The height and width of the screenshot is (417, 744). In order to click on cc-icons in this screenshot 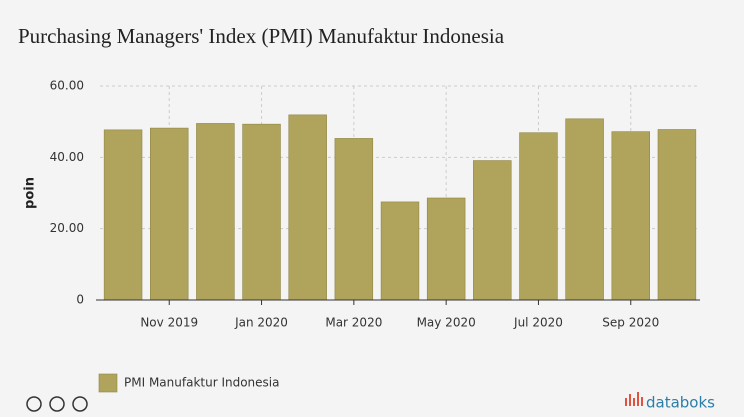, I will do `click(57, 404)`.